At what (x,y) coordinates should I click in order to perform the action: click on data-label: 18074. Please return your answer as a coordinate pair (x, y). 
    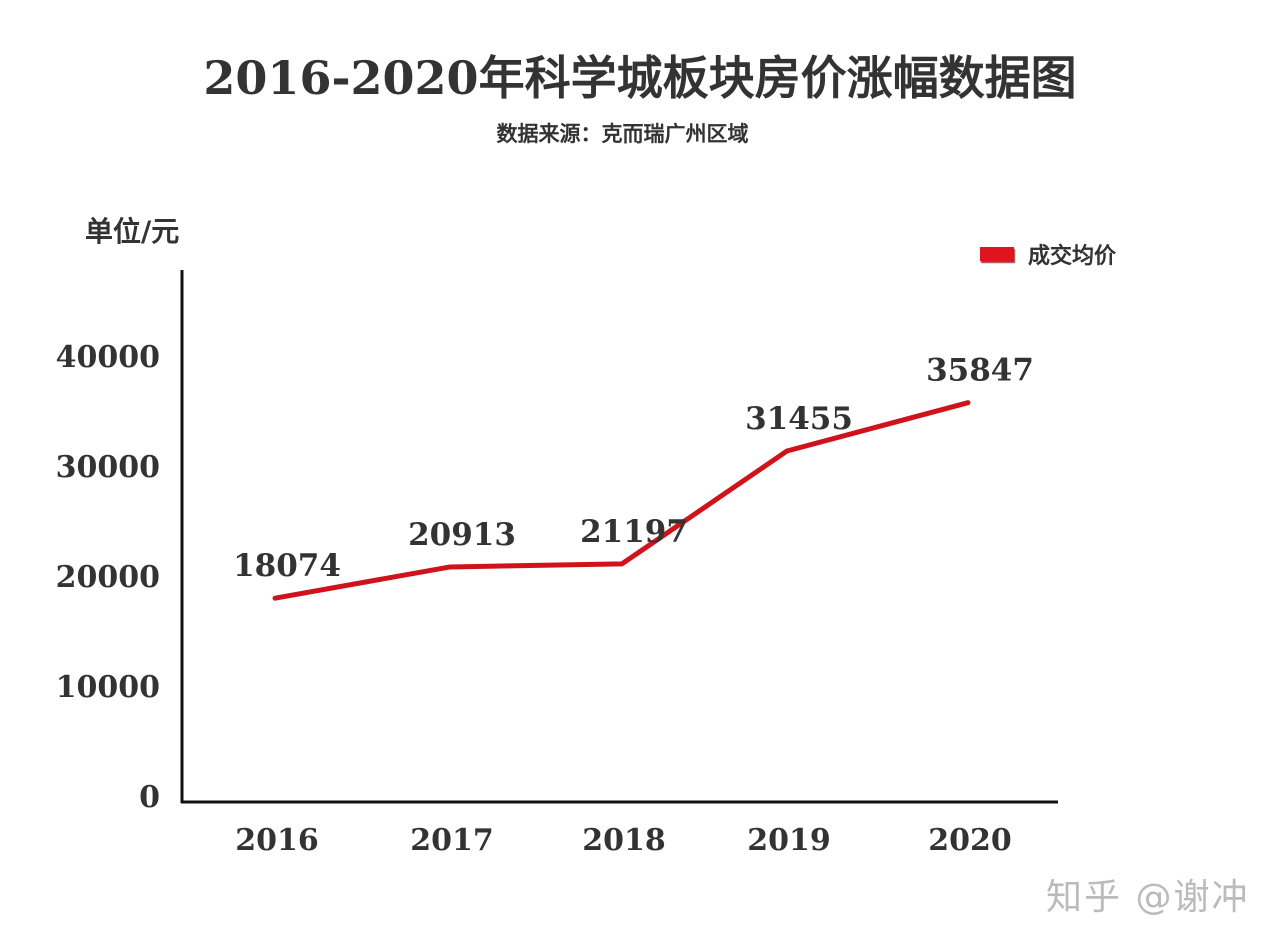
    Looking at the image, I should click on (287, 566).